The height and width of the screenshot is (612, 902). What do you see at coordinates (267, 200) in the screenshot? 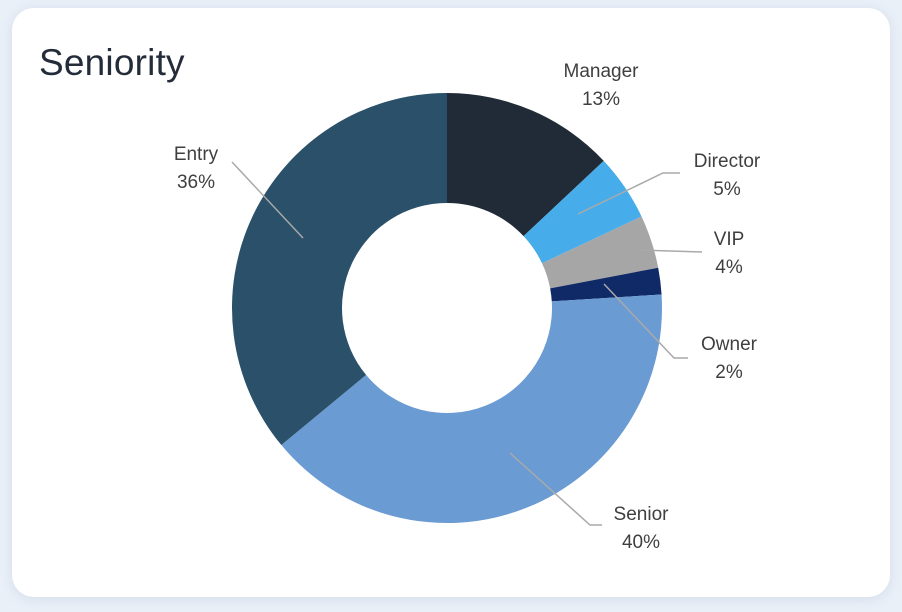
I see `leader-line-entry` at bounding box center [267, 200].